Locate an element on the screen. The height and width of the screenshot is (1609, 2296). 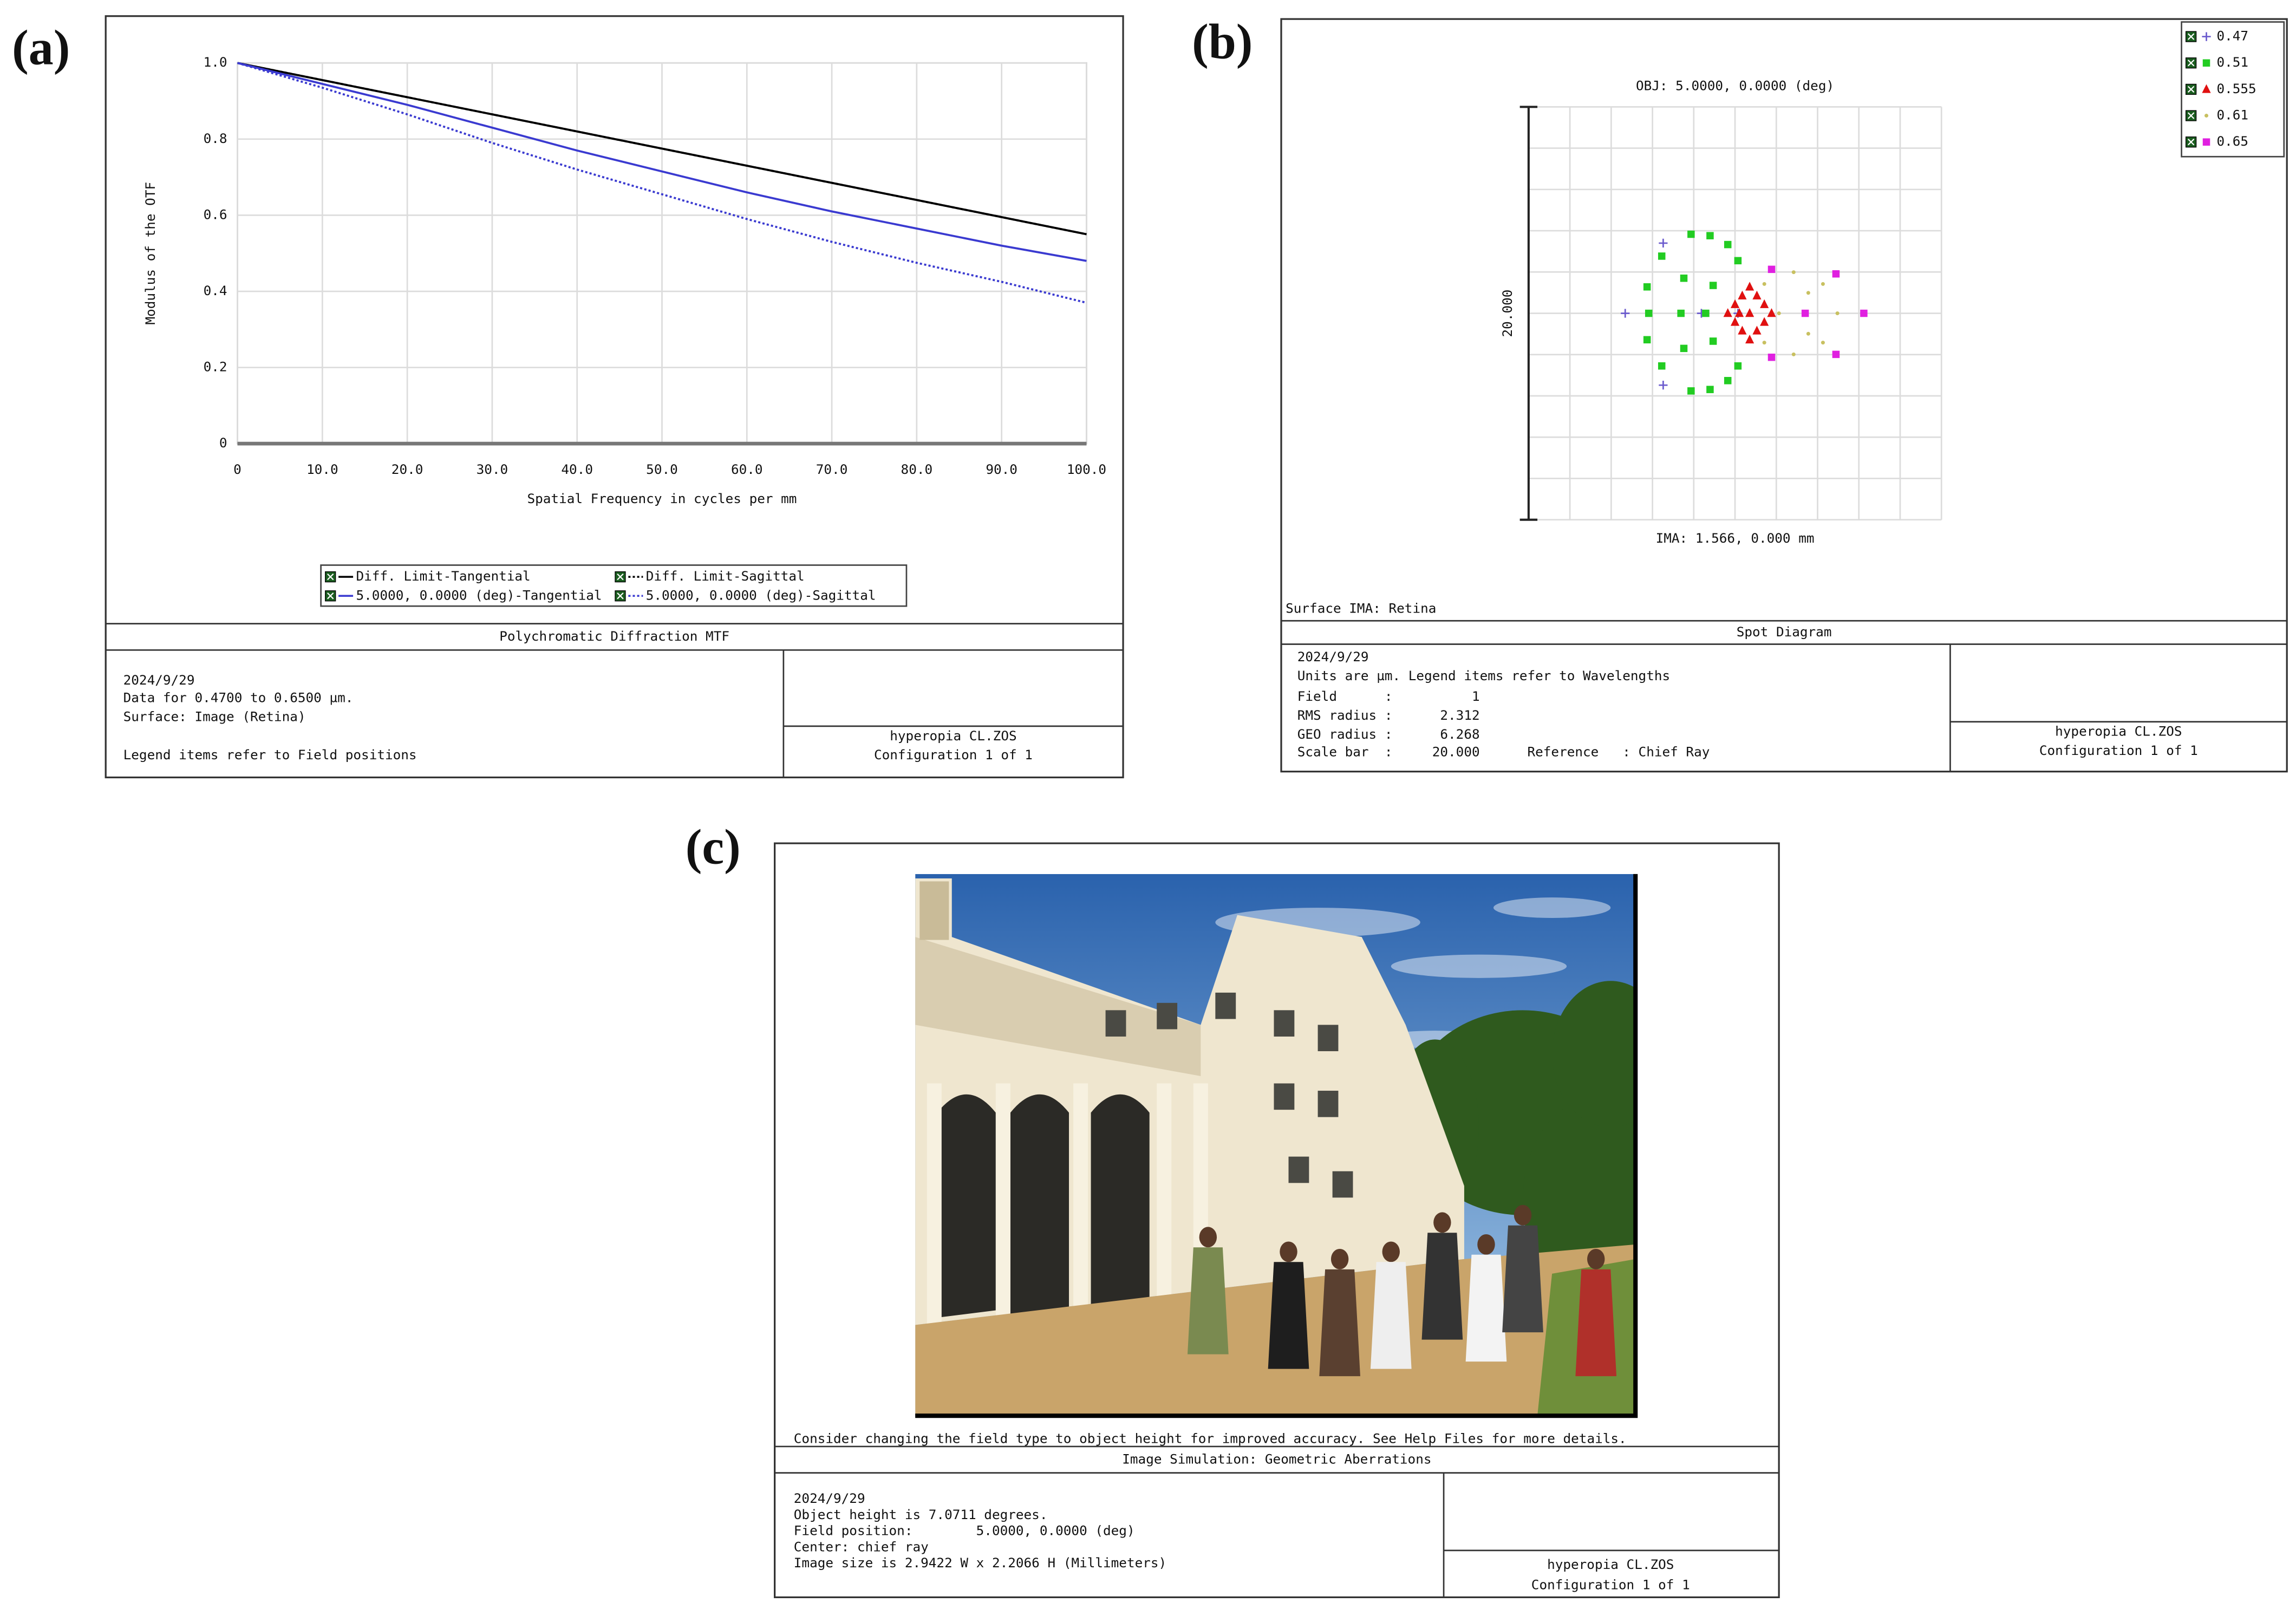
legend-label: 5.0000, 0.0000 (deg)-Sagittal is located at coordinates (761, 595).